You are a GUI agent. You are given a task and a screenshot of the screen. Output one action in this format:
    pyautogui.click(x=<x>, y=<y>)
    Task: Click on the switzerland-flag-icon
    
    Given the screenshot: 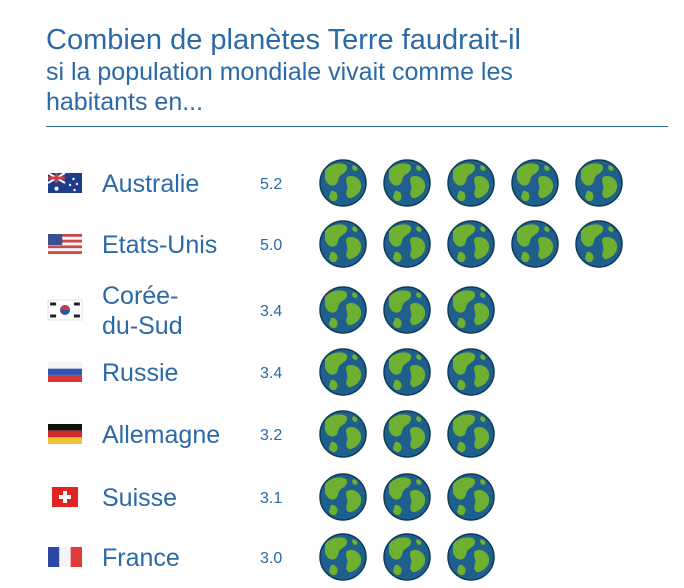 What is the action you would take?
    pyautogui.click(x=65, y=497)
    